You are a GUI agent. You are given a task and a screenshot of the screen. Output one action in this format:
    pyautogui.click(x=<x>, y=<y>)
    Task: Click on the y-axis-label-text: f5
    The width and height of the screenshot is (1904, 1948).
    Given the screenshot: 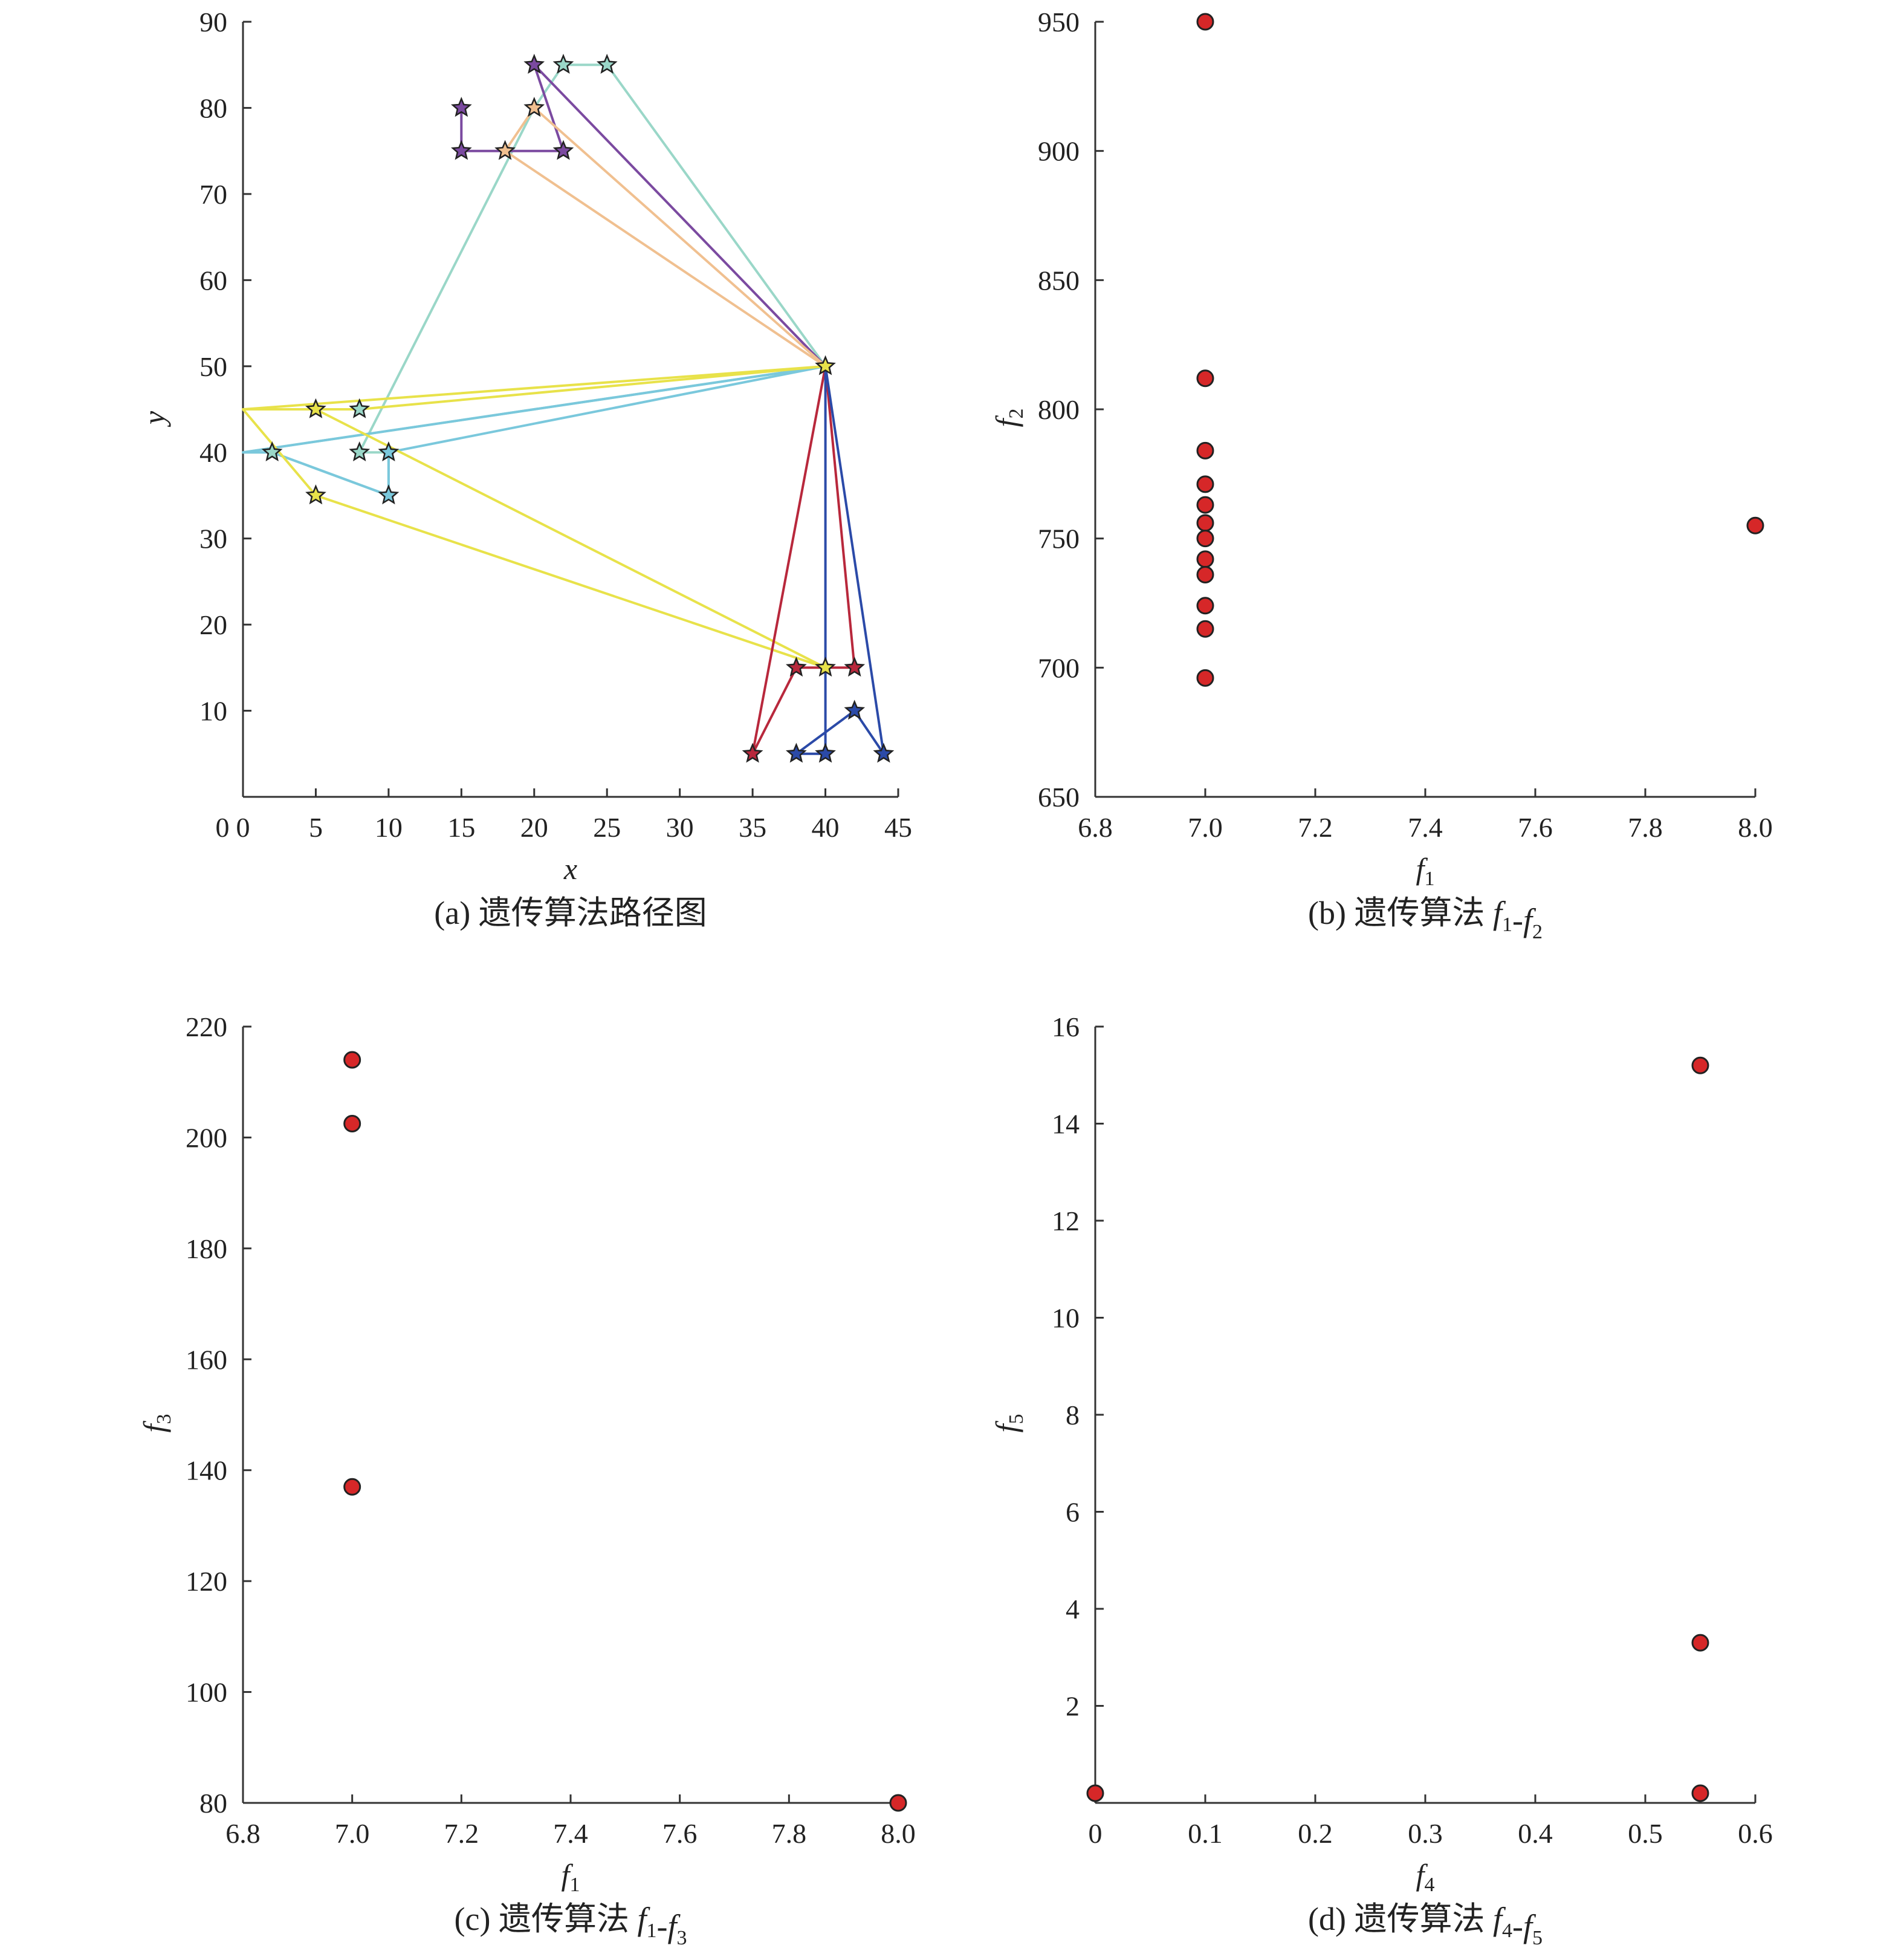 What is the action you would take?
    pyautogui.click(x=1008, y=1423)
    